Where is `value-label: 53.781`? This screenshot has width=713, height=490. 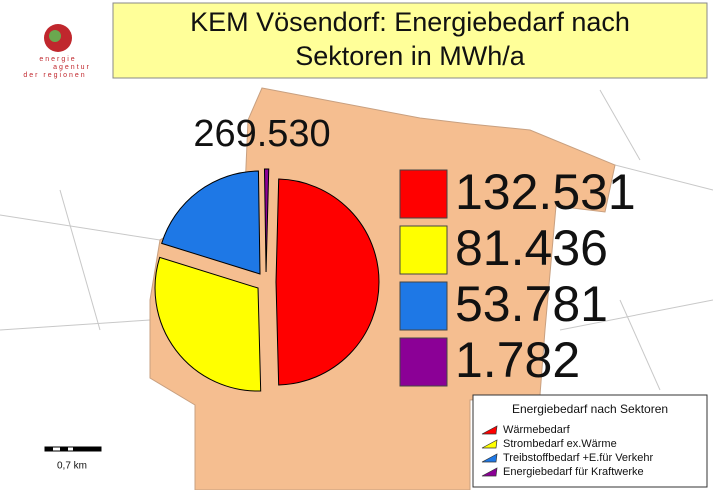 value-label: 53.781 is located at coordinates (531, 304).